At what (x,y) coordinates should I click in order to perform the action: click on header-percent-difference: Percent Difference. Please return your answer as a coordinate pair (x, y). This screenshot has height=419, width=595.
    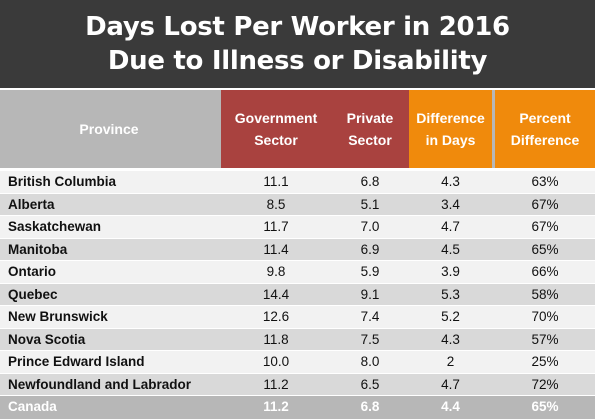
    Looking at the image, I should click on (545, 129).